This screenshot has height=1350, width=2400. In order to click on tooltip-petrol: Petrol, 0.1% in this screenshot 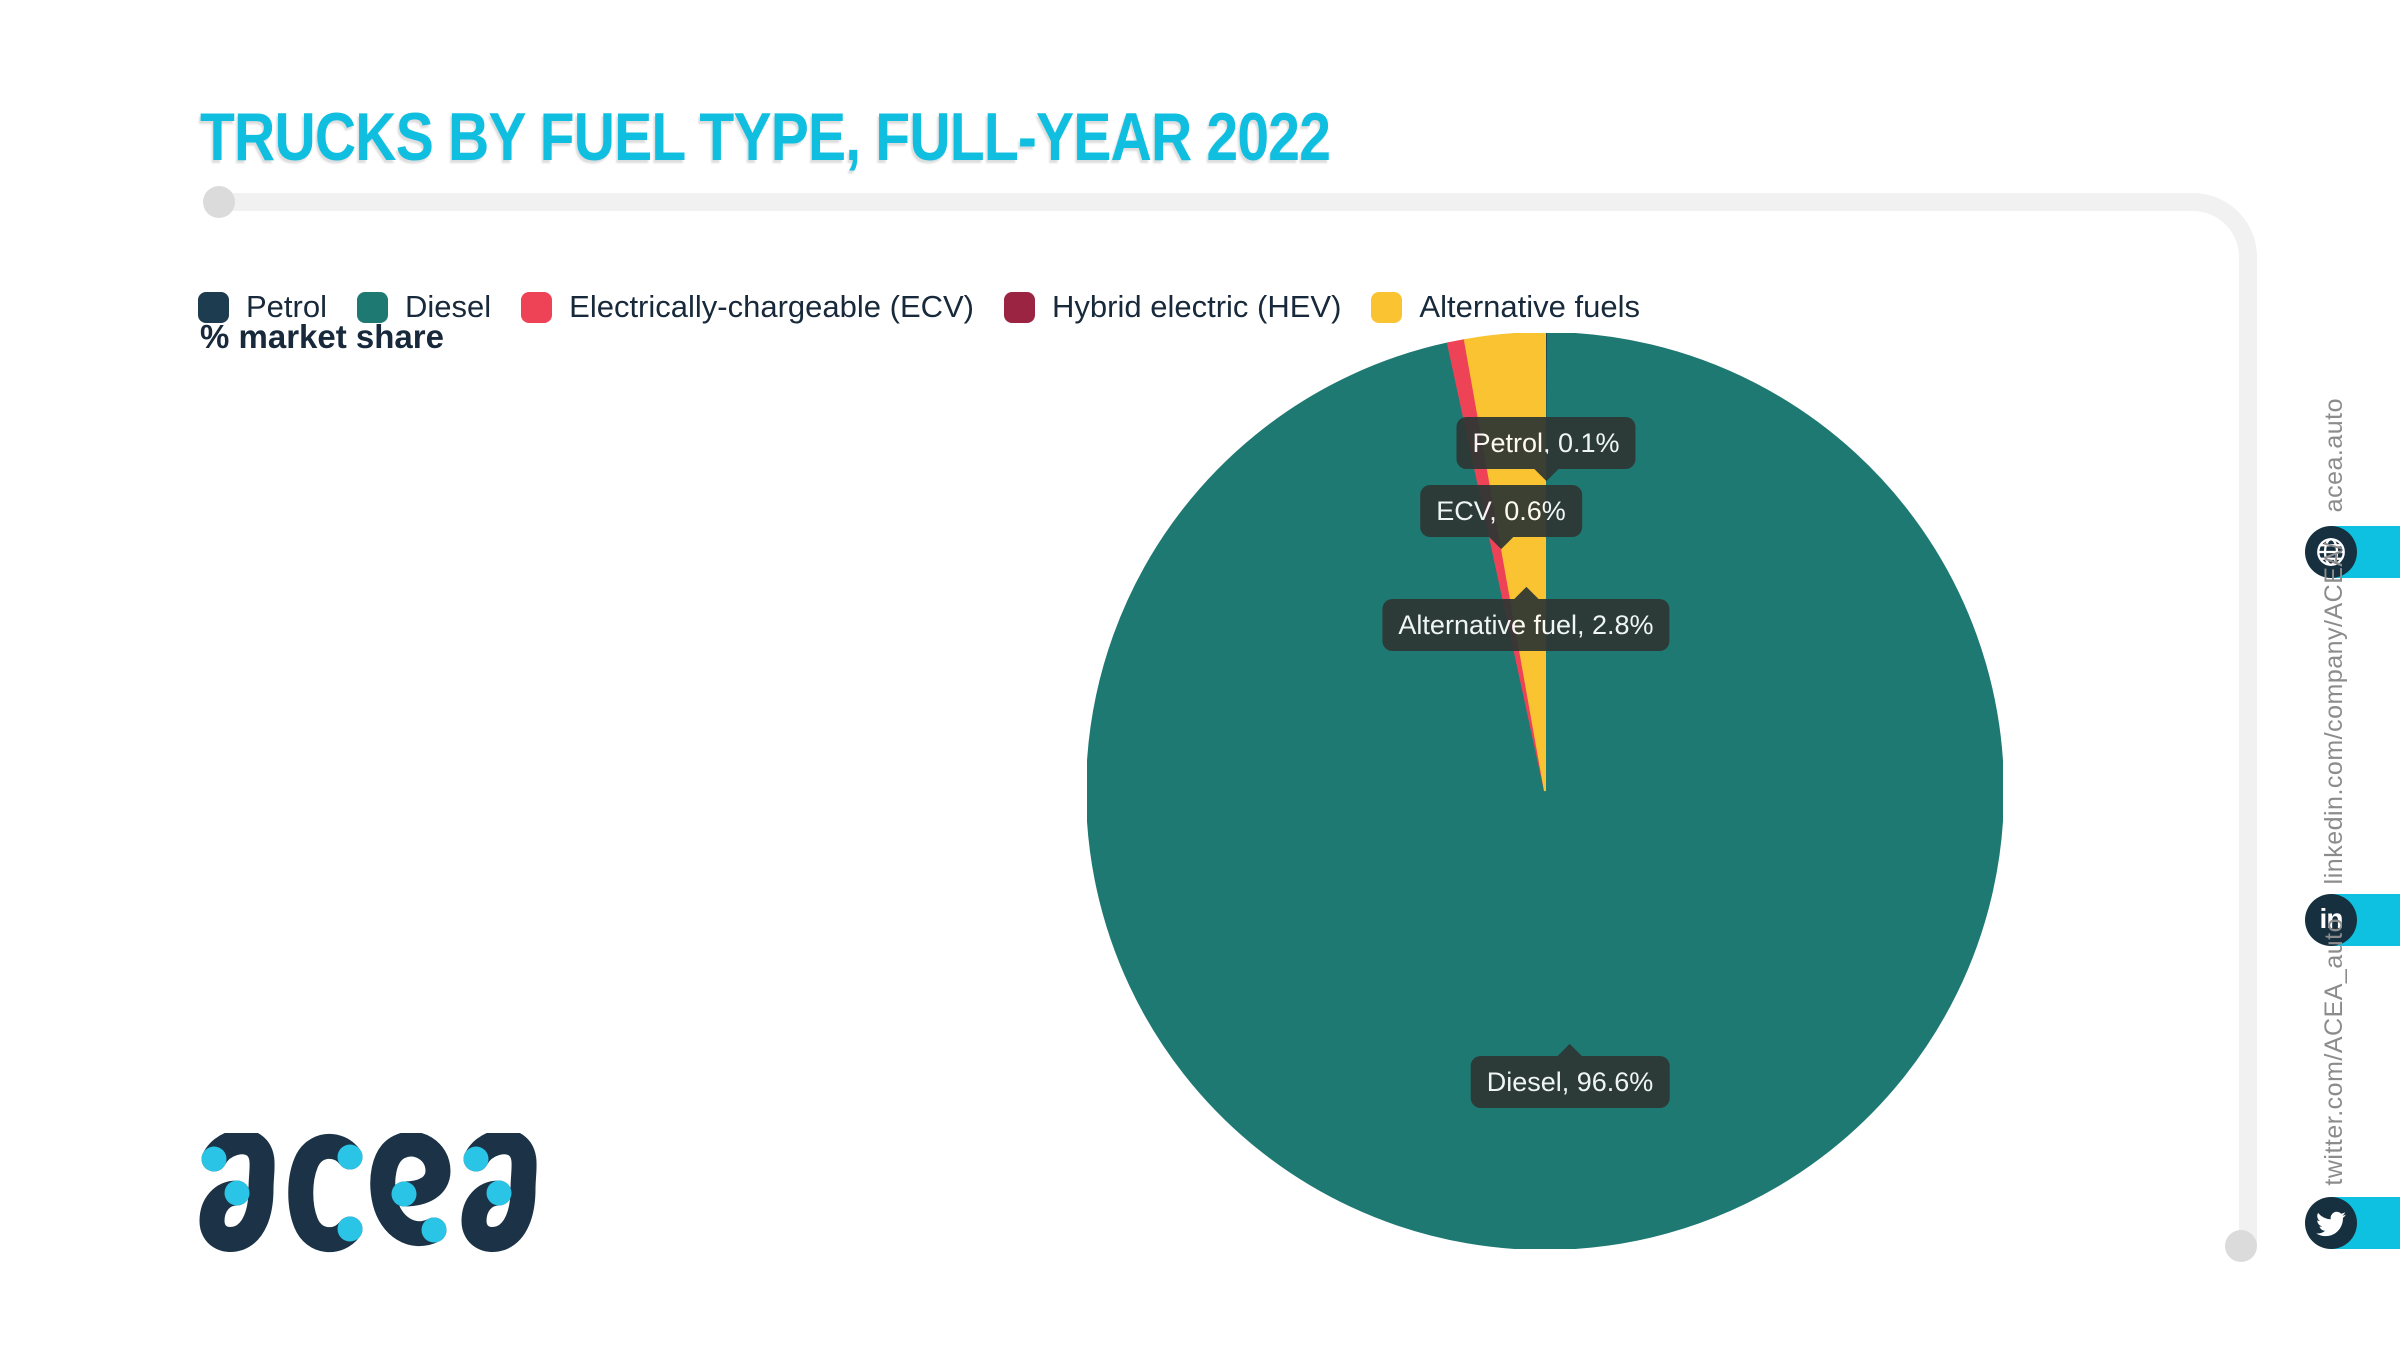, I will do `click(1546, 449)`.